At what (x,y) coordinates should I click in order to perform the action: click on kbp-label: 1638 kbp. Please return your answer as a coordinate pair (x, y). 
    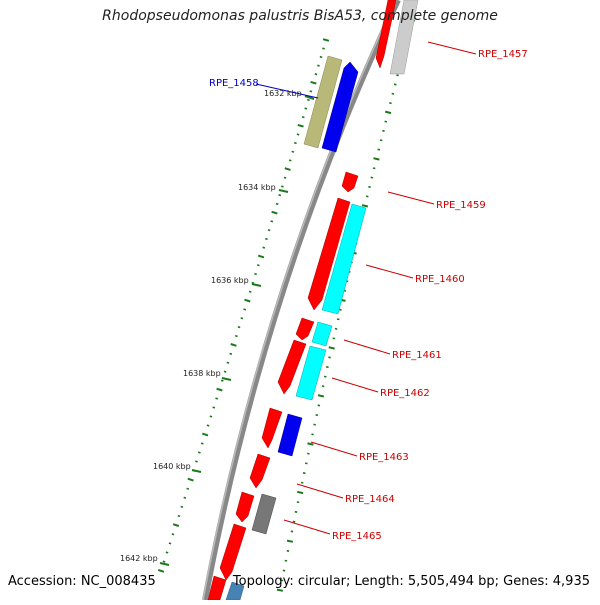
    Looking at the image, I should click on (202, 373).